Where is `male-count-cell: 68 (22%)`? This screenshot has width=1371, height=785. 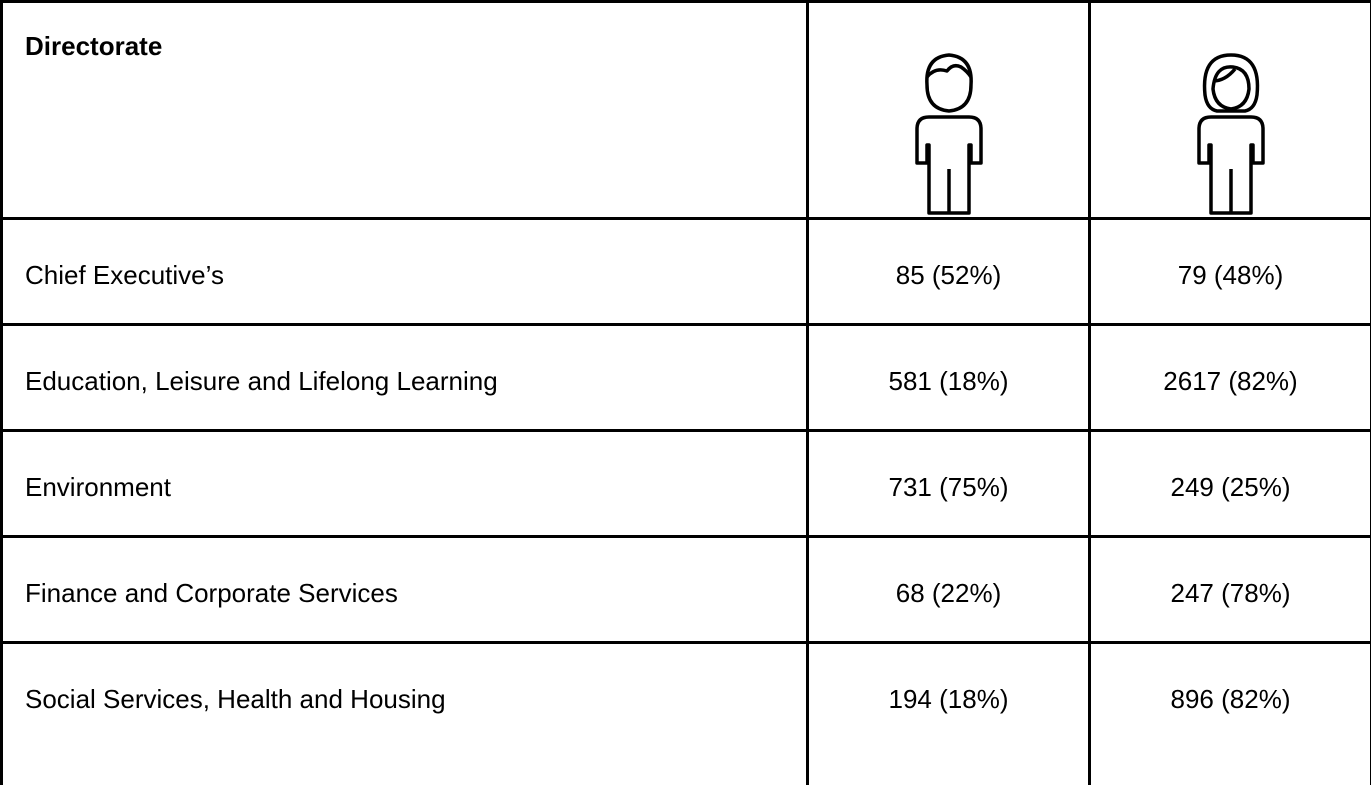 male-count-cell: 68 (22%) is located at coordinates (949, 590).